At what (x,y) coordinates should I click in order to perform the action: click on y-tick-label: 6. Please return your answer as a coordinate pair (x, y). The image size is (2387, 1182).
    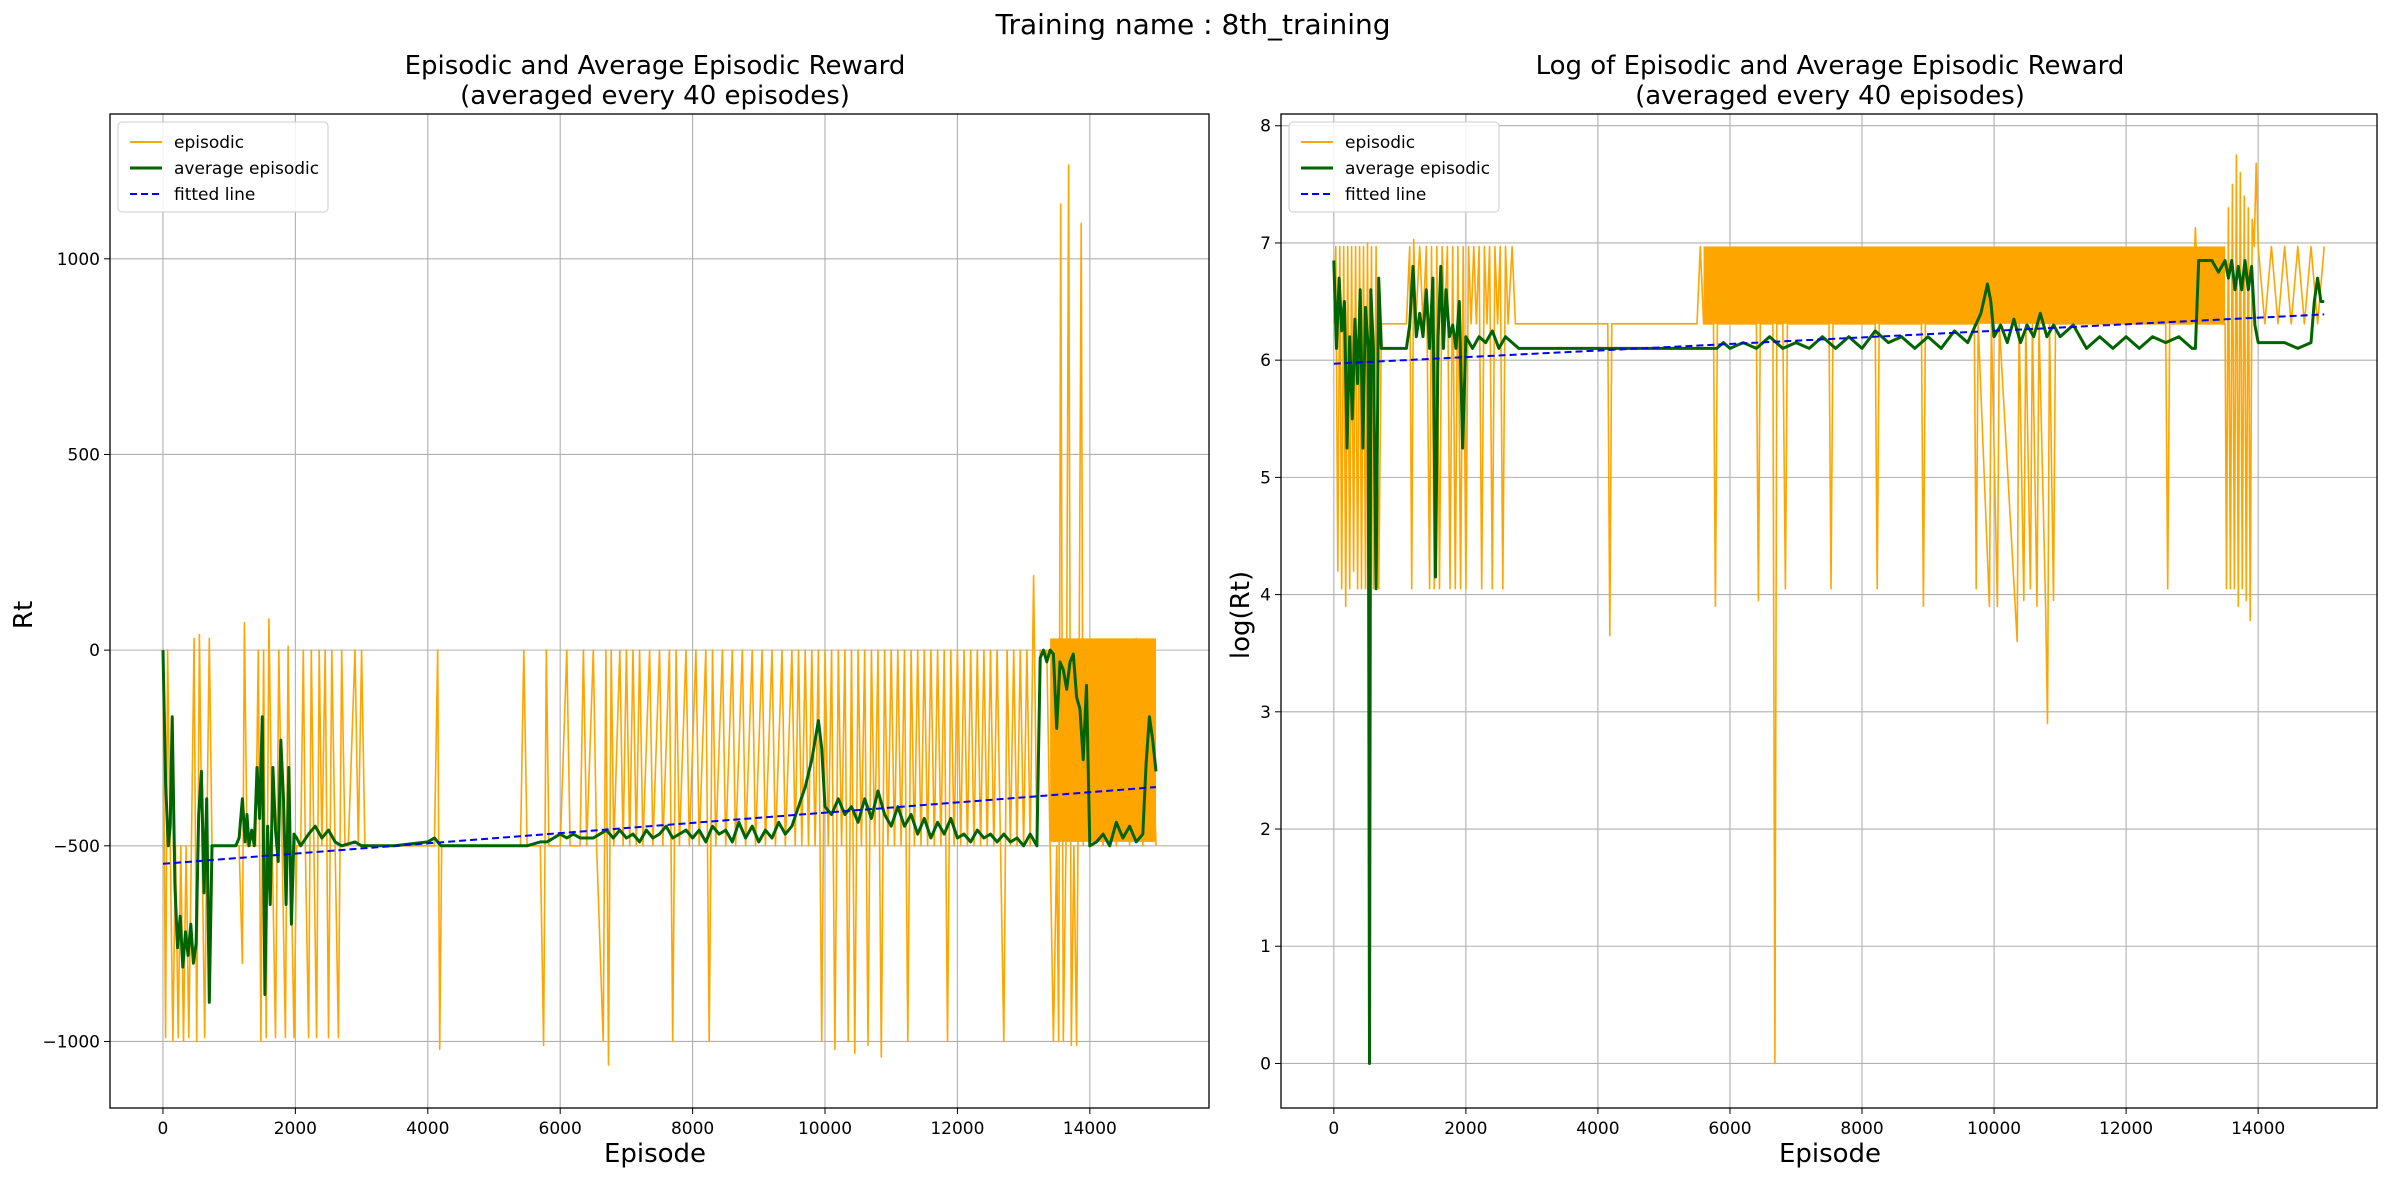
    Looking at the image, I should click on (1265, 361).